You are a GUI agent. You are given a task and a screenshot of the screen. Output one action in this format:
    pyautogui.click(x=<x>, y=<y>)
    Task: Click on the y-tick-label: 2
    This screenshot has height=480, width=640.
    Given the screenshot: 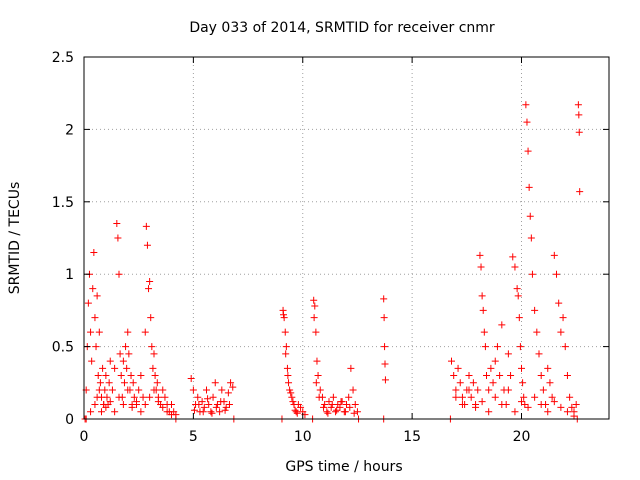 What is the action you would take?
    pyautogui.click(x=69, y=130)
    